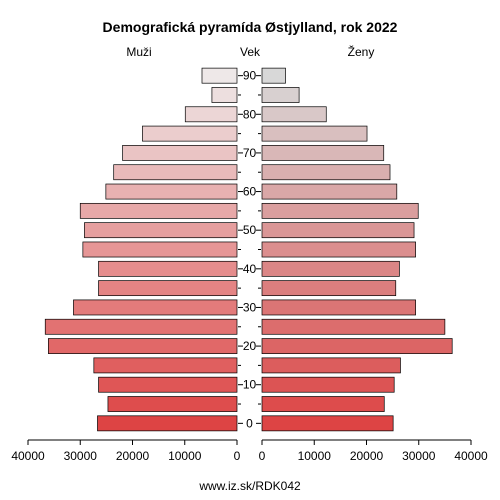 This screenshot has height=500, width=500. I want to click on male-x-tick-label: 40000, so click(28, 456).